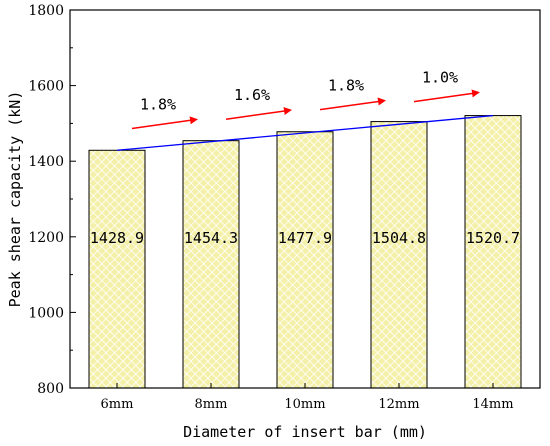 The width and height of the screenshot is (550, 446). I want to click on x-tick-label: 14mm, so click(492, 404).